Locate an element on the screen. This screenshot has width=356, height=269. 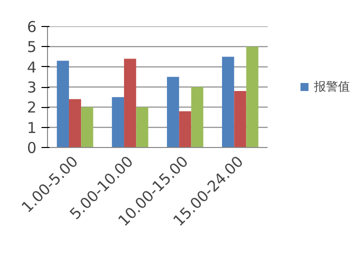
y-tick-label: 2 is located at coordinates (31, 107).